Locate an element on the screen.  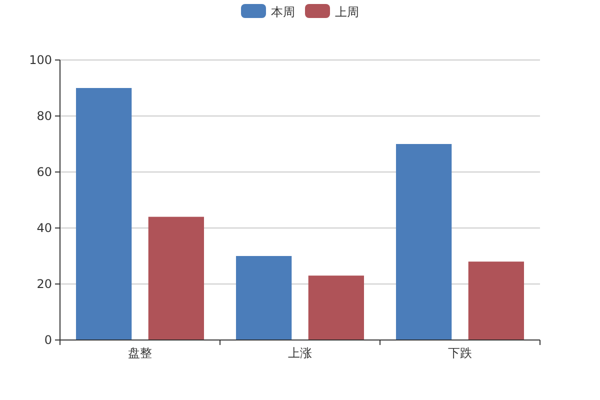
y-tick-label: 0 is located at coordinates (48, 340).